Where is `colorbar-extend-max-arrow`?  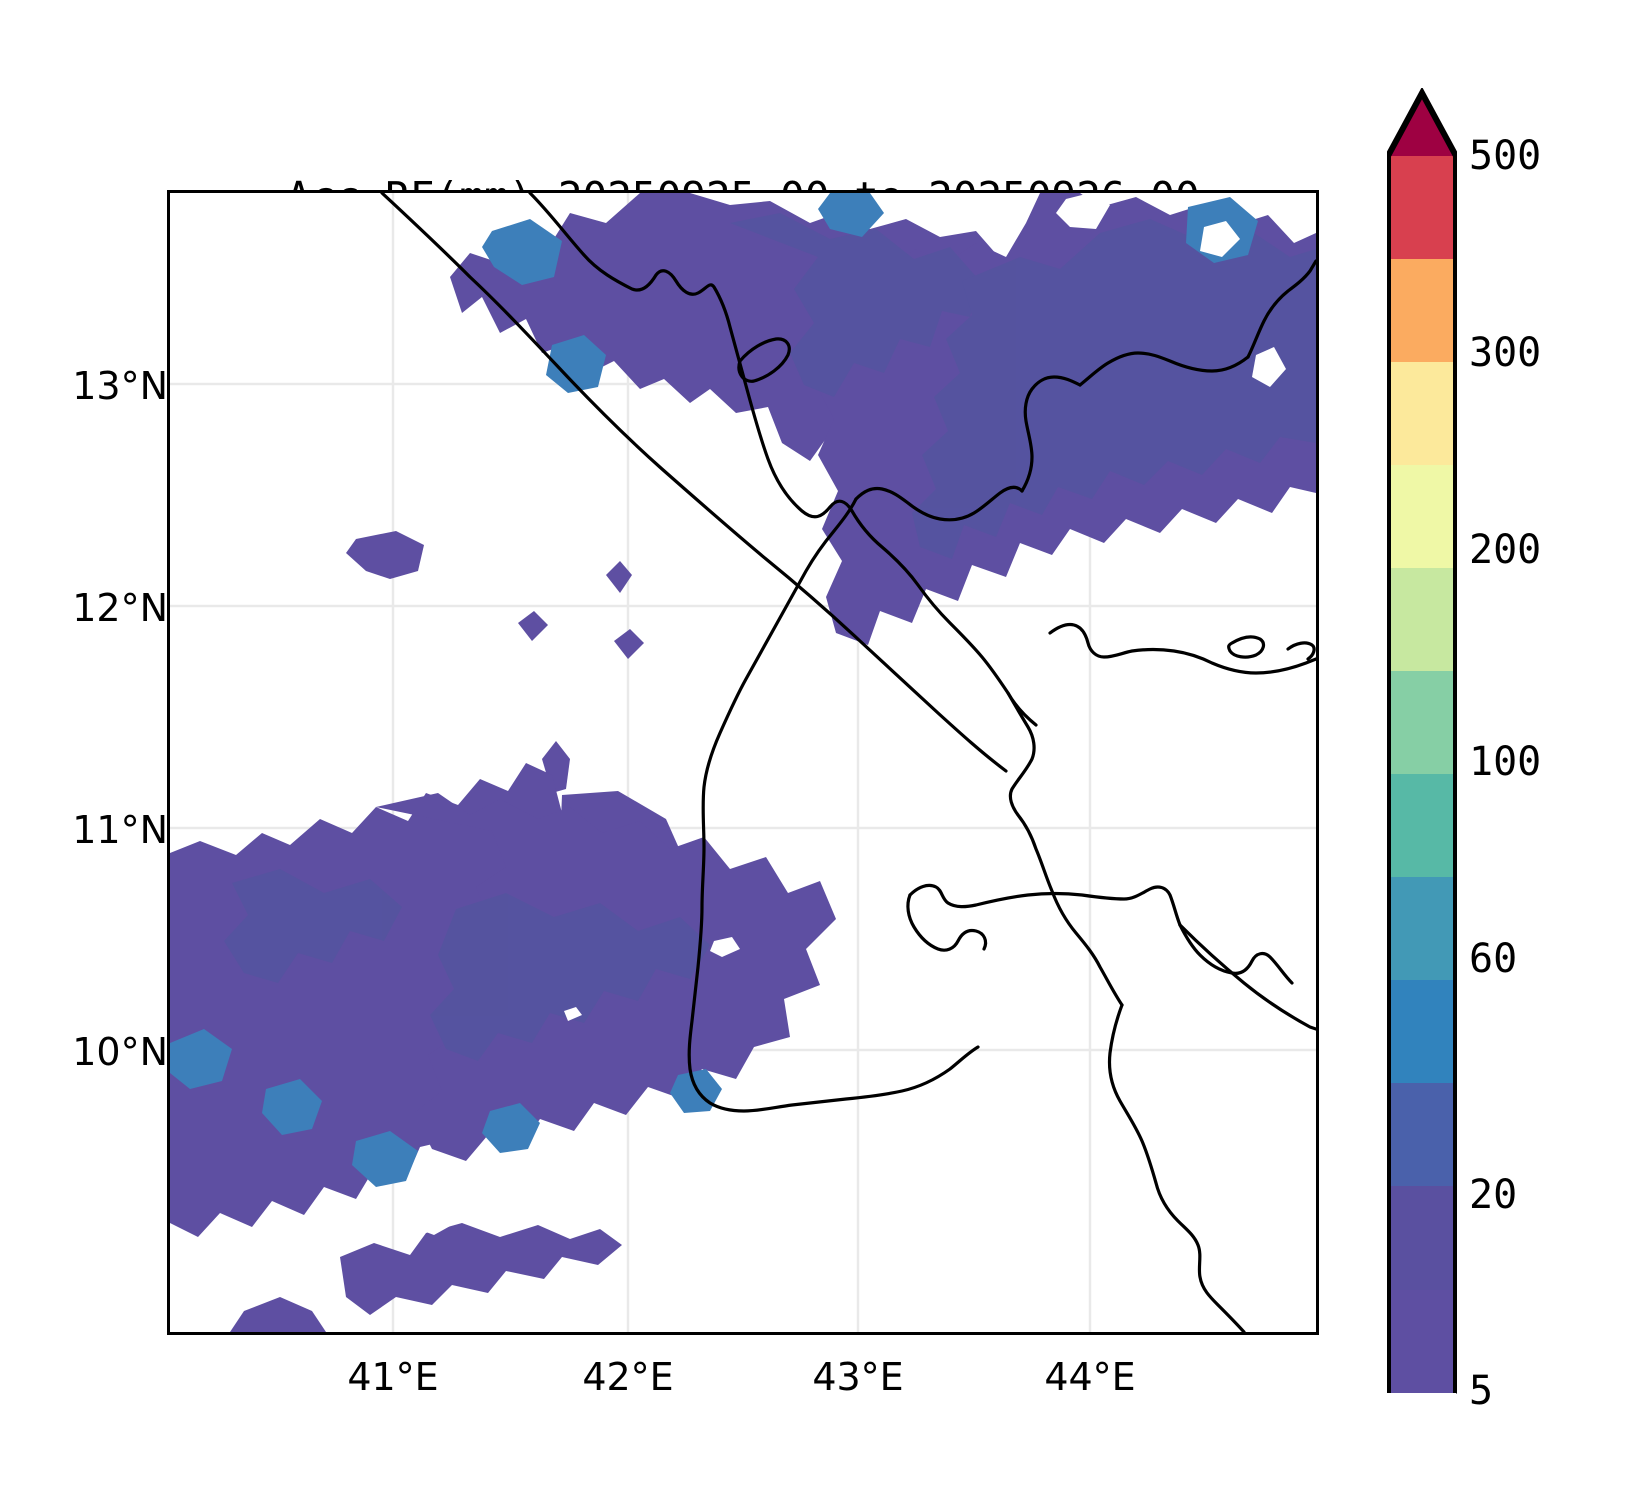
colorbar-extend-max-arrow is located at coordinates (1422, 124).